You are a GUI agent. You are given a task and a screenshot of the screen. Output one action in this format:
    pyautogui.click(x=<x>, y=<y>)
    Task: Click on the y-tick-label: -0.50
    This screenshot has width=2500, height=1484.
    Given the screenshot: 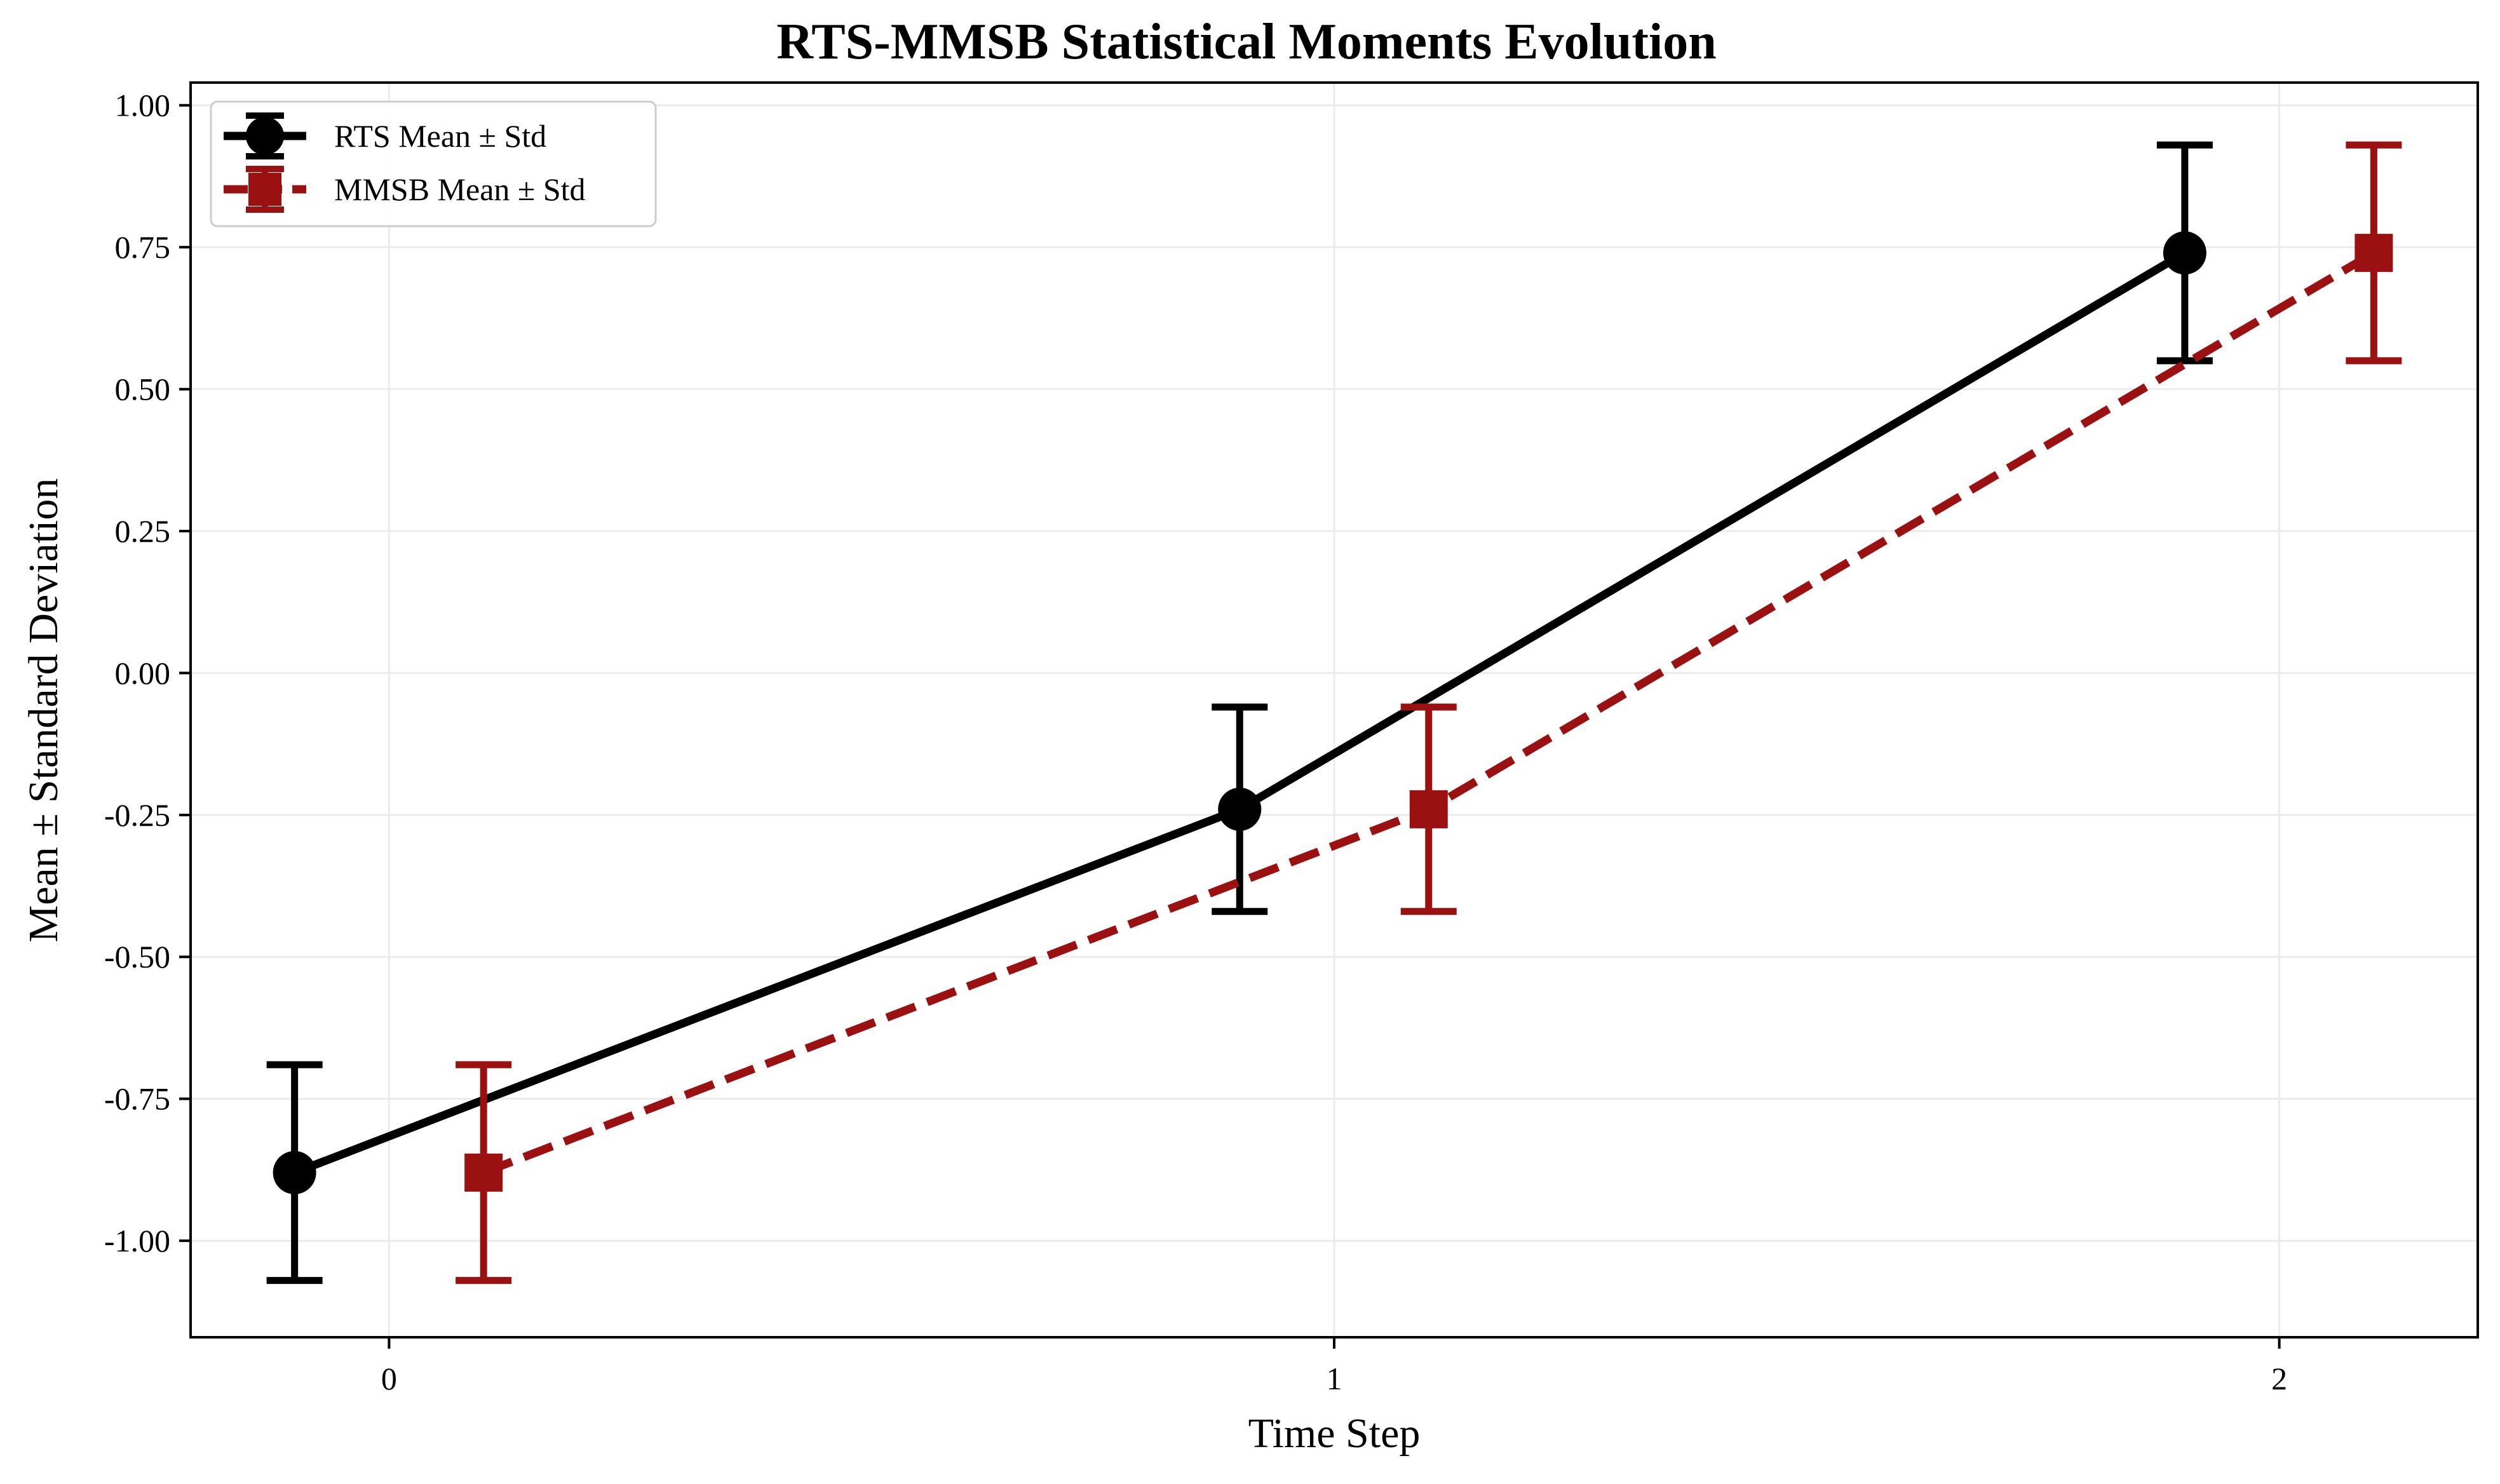 What is the action you would take?
    pyautogui.click(x=137, y=957)
    